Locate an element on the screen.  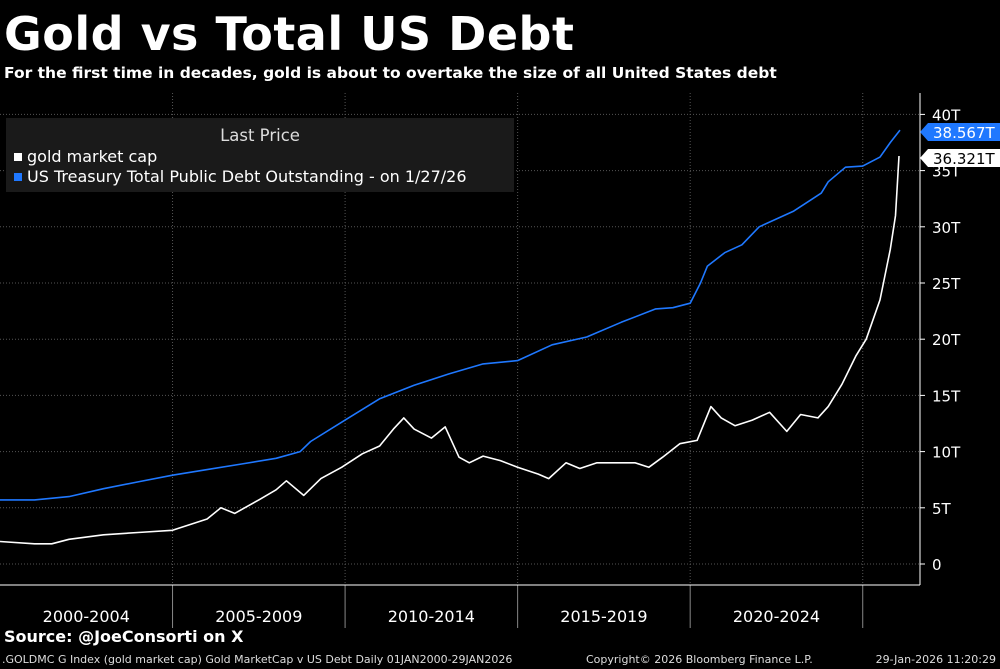
legend-title: Last Price is located at coordinates (260, 135).